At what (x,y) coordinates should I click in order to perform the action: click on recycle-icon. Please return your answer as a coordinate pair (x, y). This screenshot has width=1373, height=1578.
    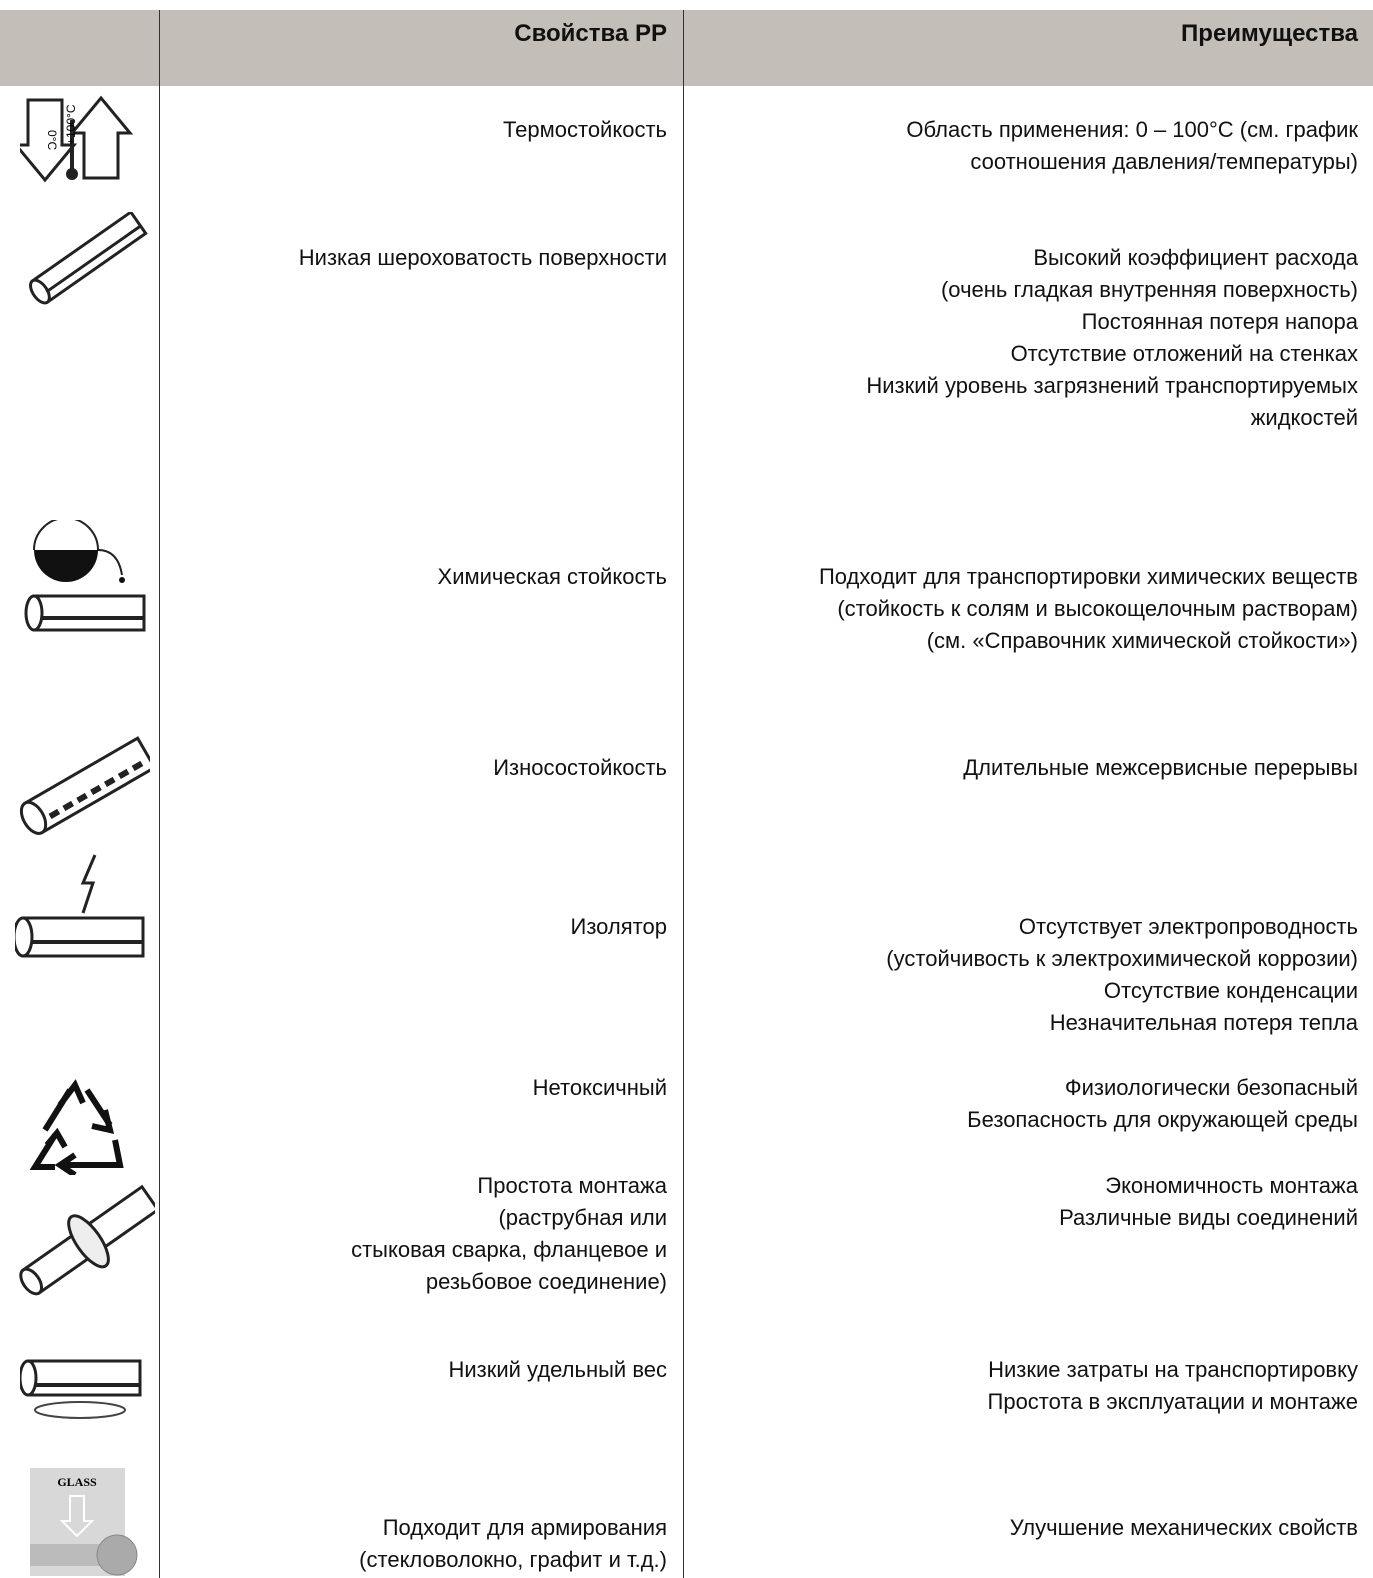
    Looking at the image, I should click on (76, 1127).